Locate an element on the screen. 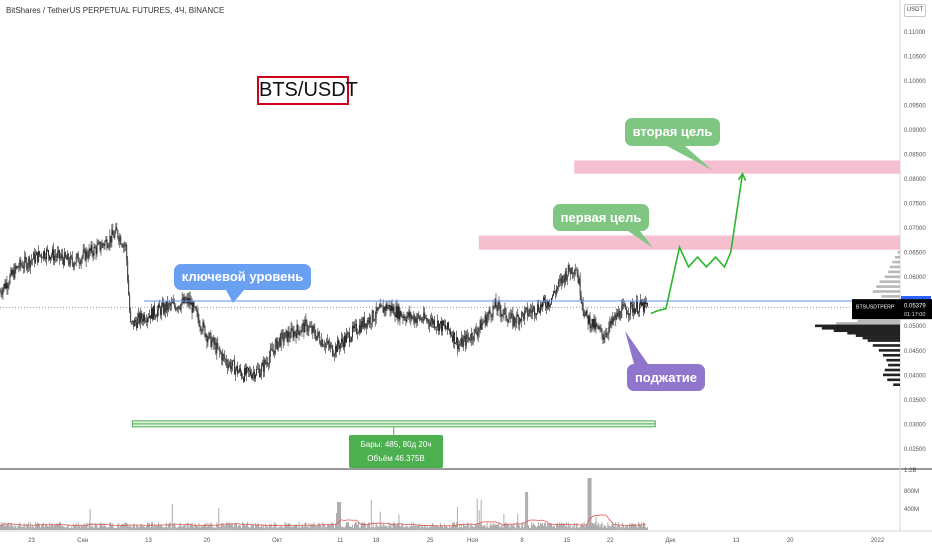 The height and width of the screenshot is (550, 932). currency-unit-button: USDT is located at coordinates (915, 10).